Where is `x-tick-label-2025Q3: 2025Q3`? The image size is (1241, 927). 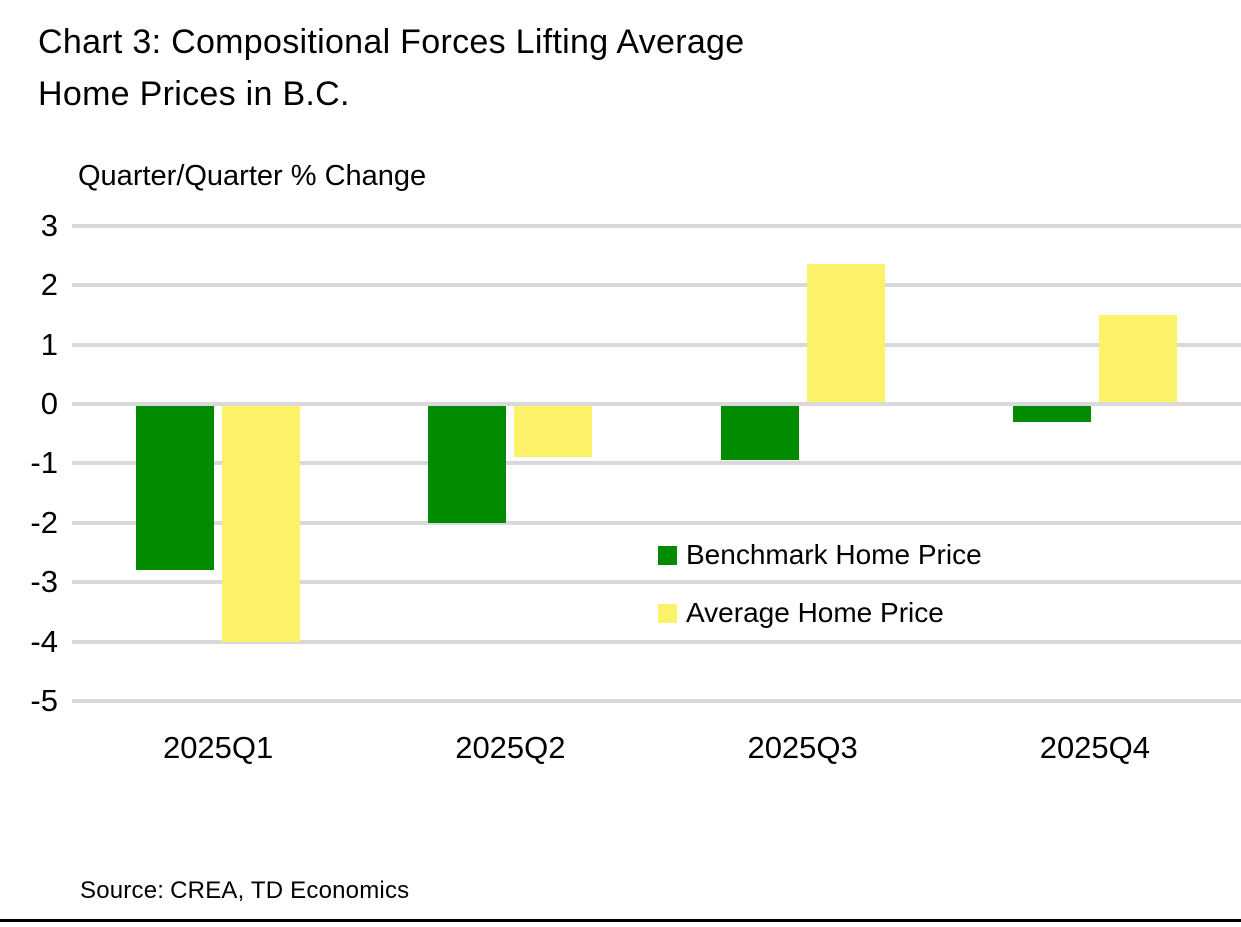
x-tick-label-2025Q3: 2025Q3 is located at coordinates (802, 747).